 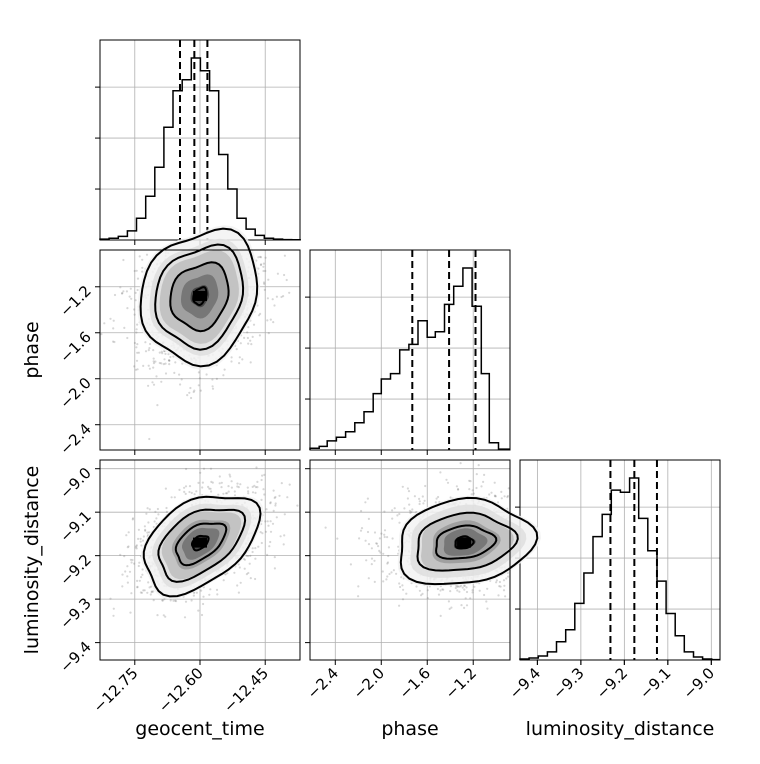 I want to click on xaxis-phase-label: phase, so click(x=409, y=729).